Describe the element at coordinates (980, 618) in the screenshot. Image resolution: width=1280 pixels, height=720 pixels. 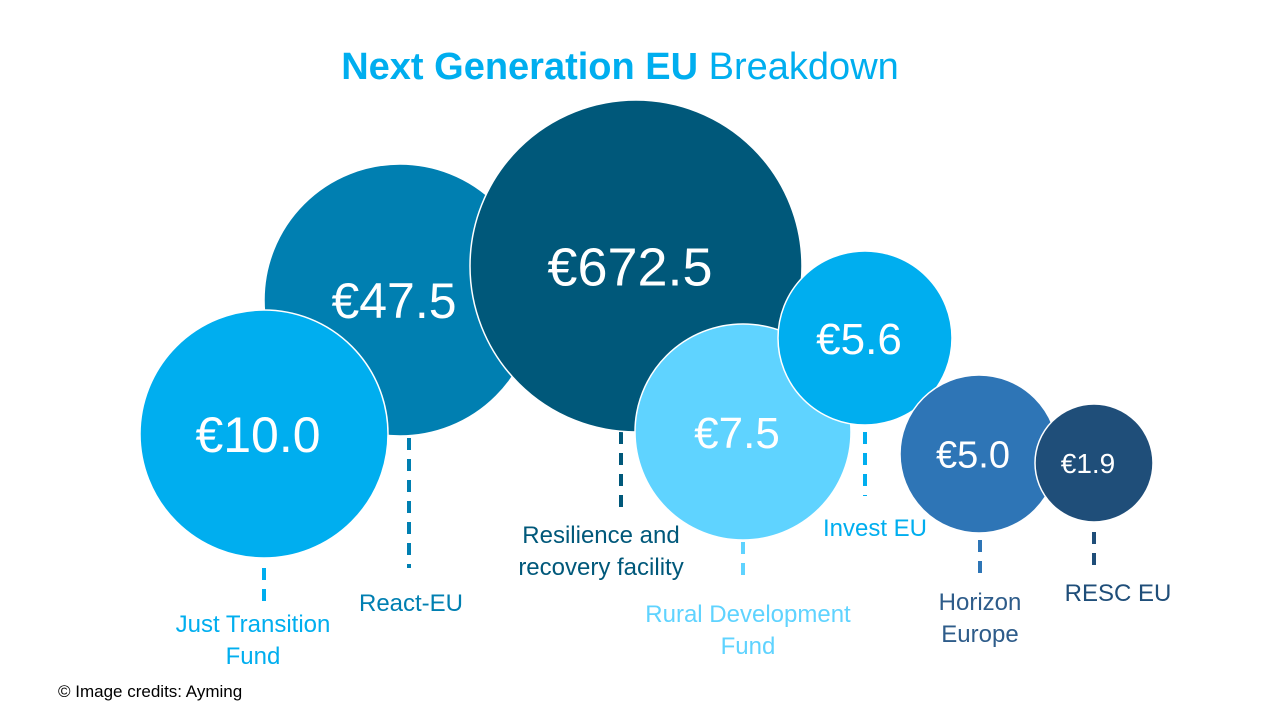
I see `category-label-horizon-europe: Horizon Europe` at that location.